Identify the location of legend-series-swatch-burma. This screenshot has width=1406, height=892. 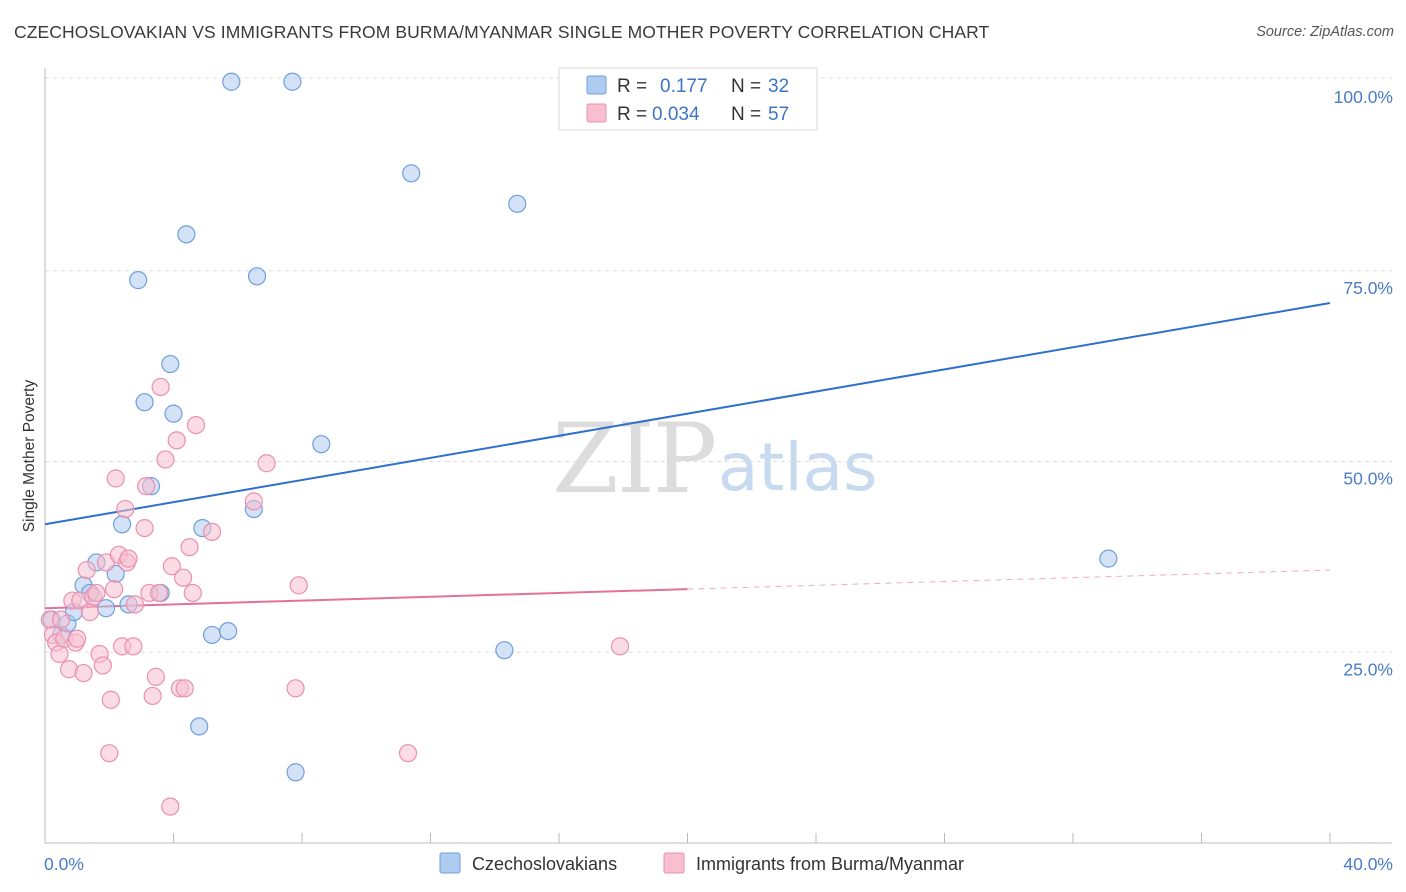
(674, 863).